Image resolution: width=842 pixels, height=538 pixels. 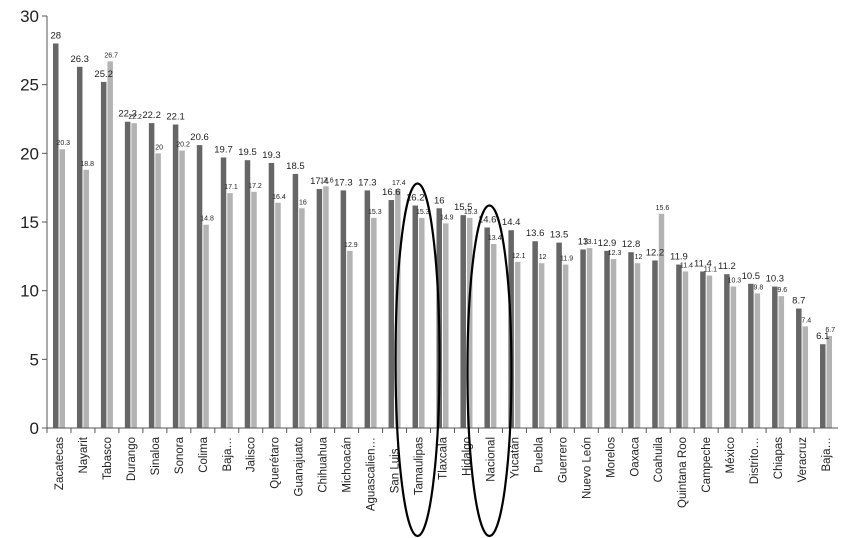 What do you see at coordinates (491, 459) in the screenshot?
I see `x-tick-label: Nacional` at bounding box center [491, 459].